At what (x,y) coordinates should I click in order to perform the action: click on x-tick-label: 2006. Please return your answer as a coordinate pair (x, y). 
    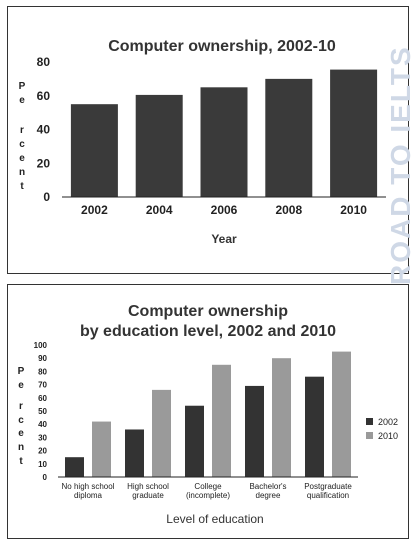
    Looking at the image, I should click on (224, 210).